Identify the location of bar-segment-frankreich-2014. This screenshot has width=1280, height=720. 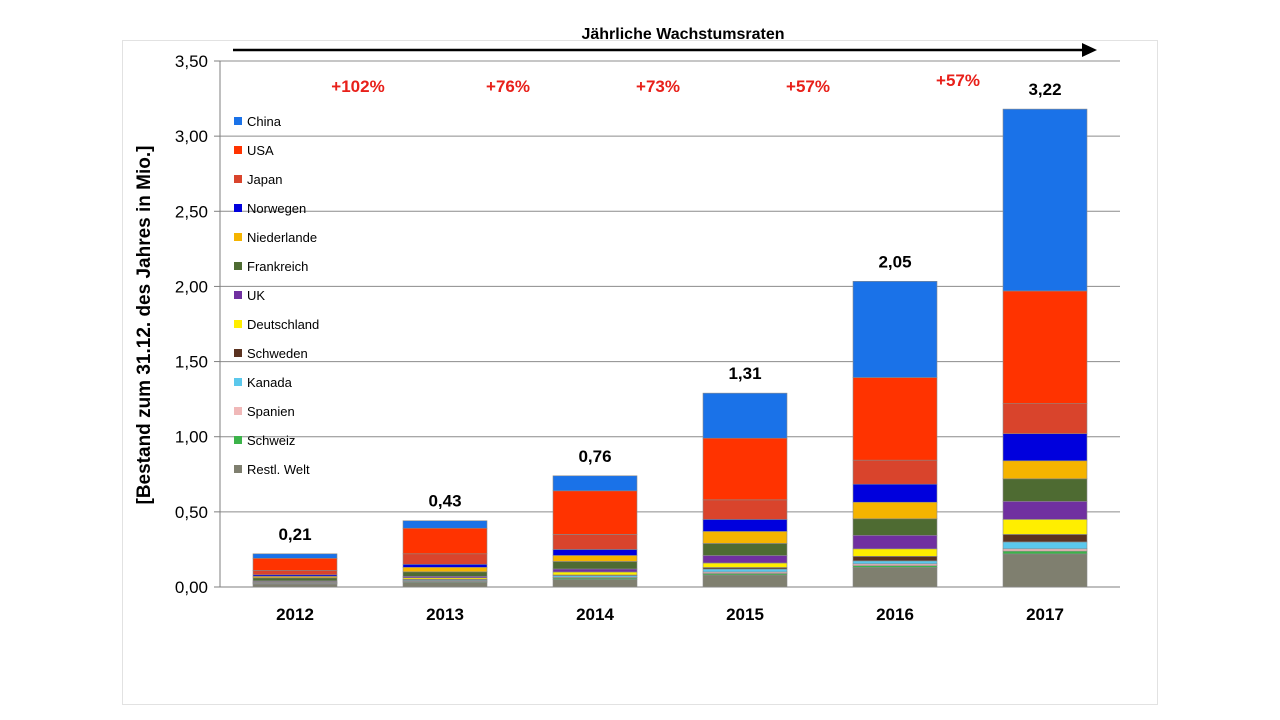
(595, 565).